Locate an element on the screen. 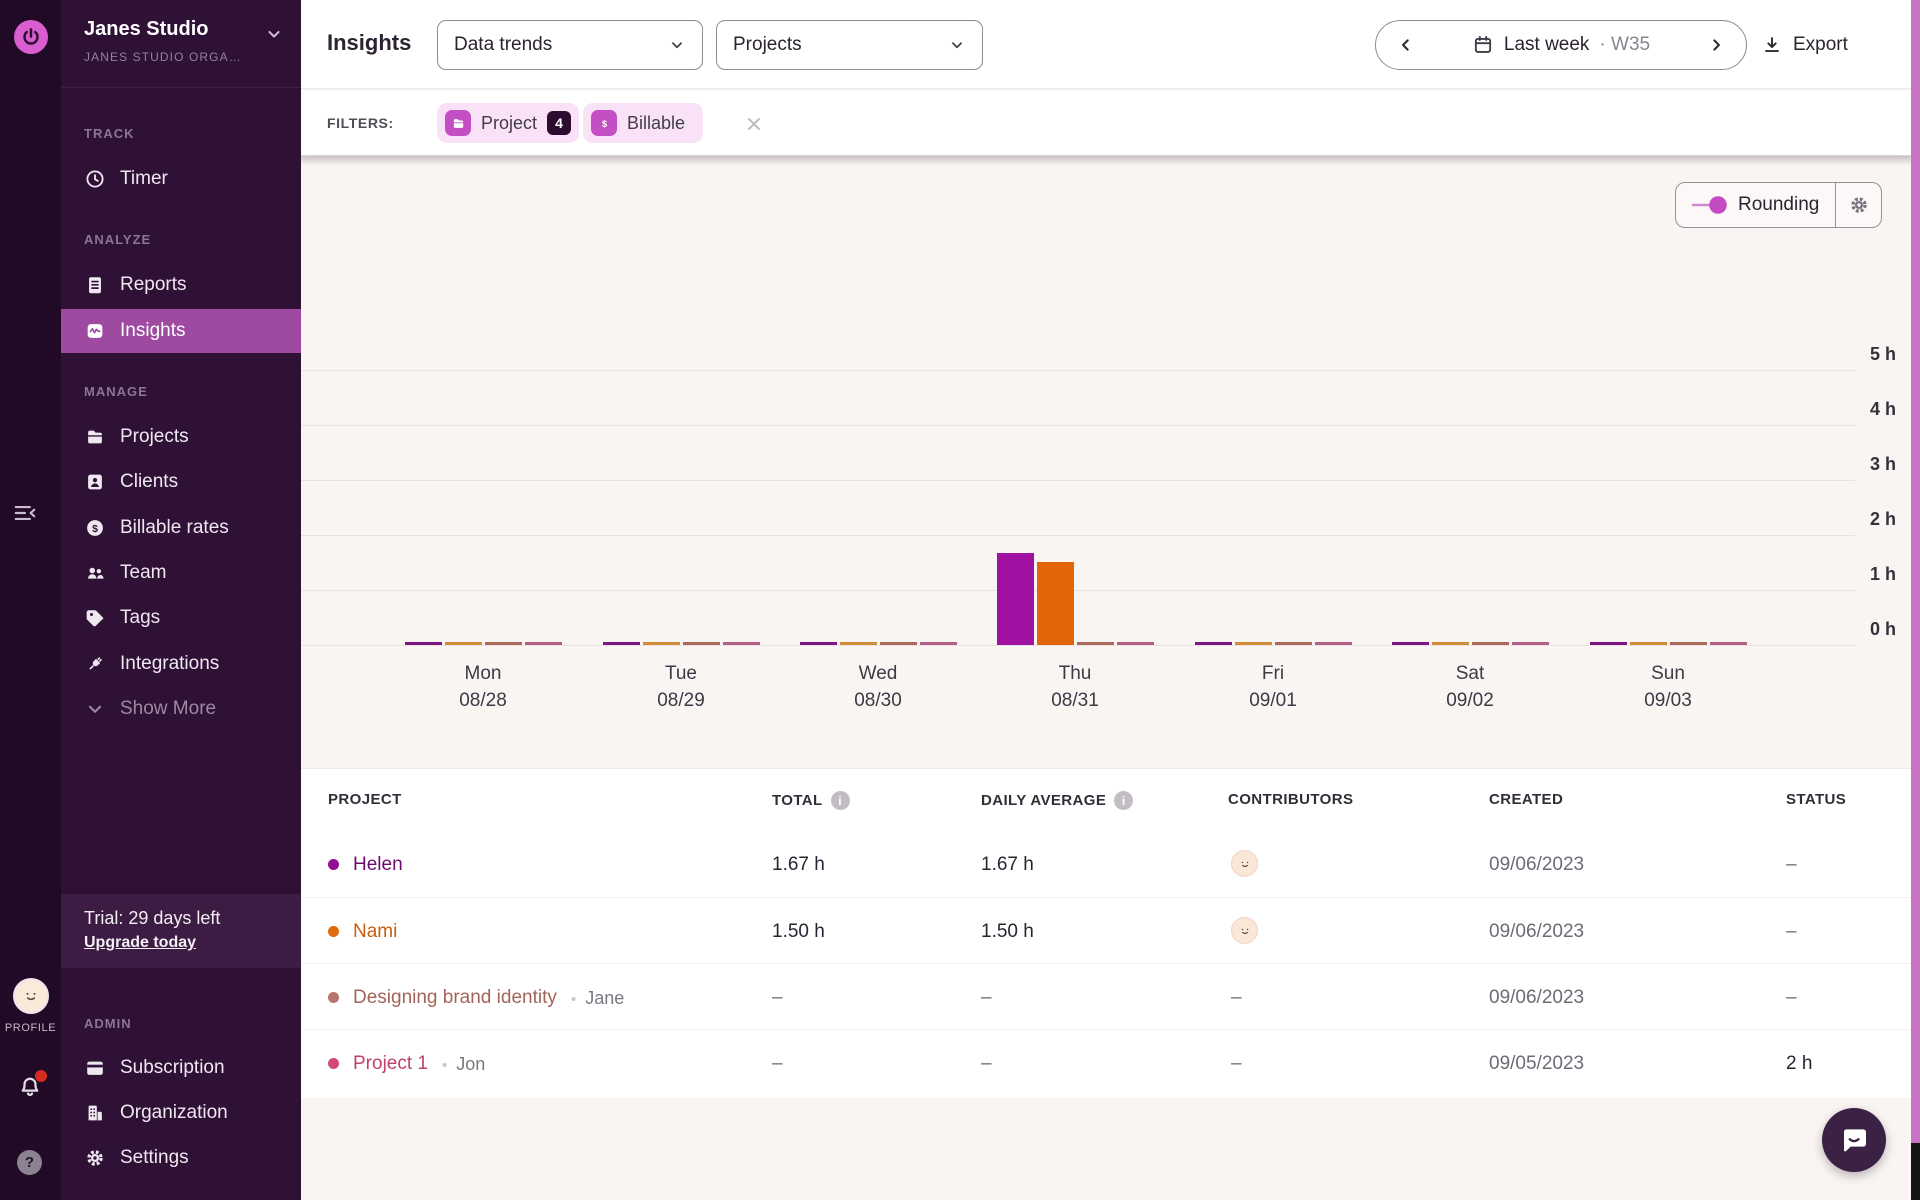  sidebar-item-clients: Clients is located at coordinates (181, 482).